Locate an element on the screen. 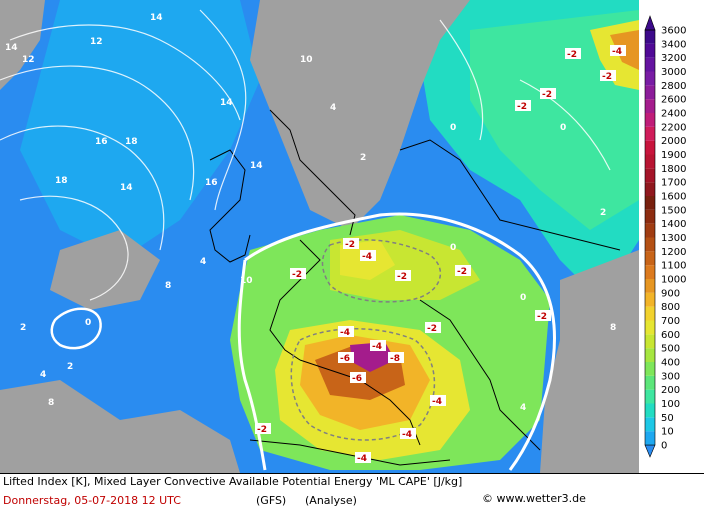 The height and width of the screenshot is (514, 704). legend-level-label: 1100 is located at coordinates (673, 266).